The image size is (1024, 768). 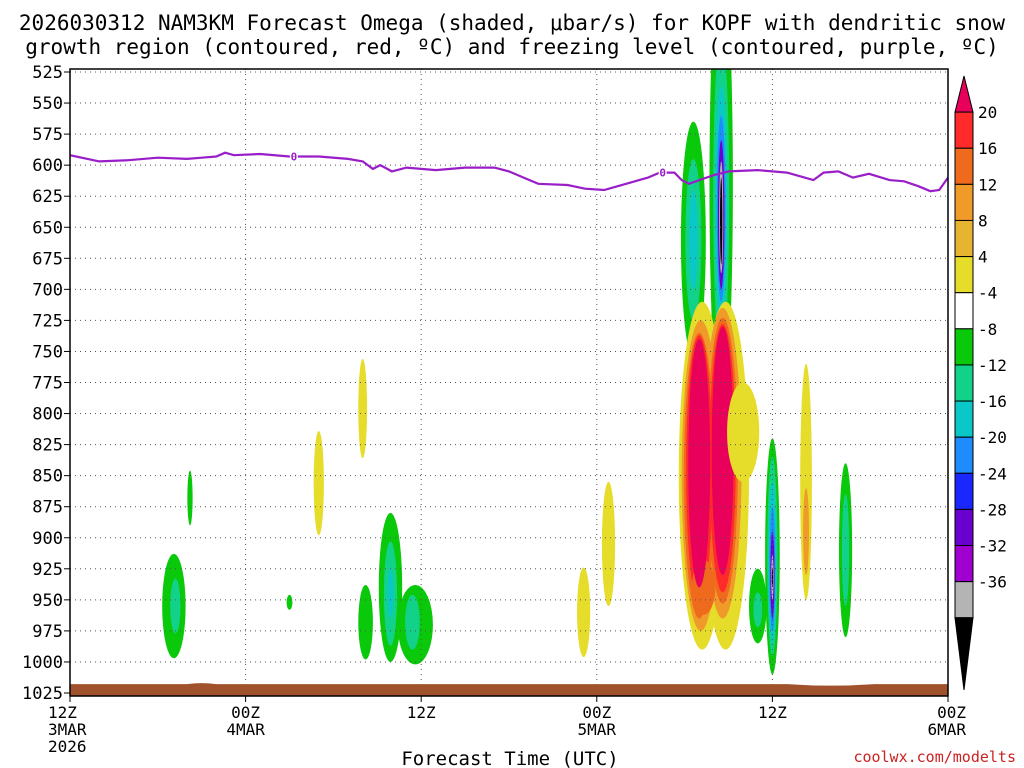 I want to click on y-tick-label-800: 800, so click(x=47, y=415).